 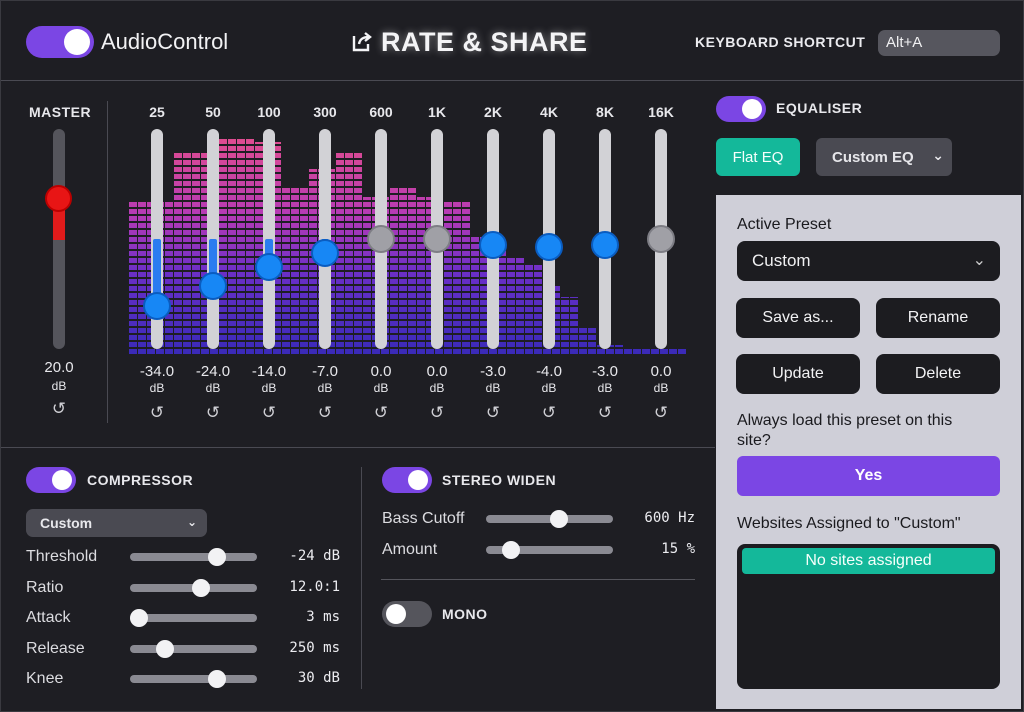 What do you see at coordinates (784, 224) in the screenshot?
I see `active-preset-label: Active Preset` at bounding box center [784, 224].